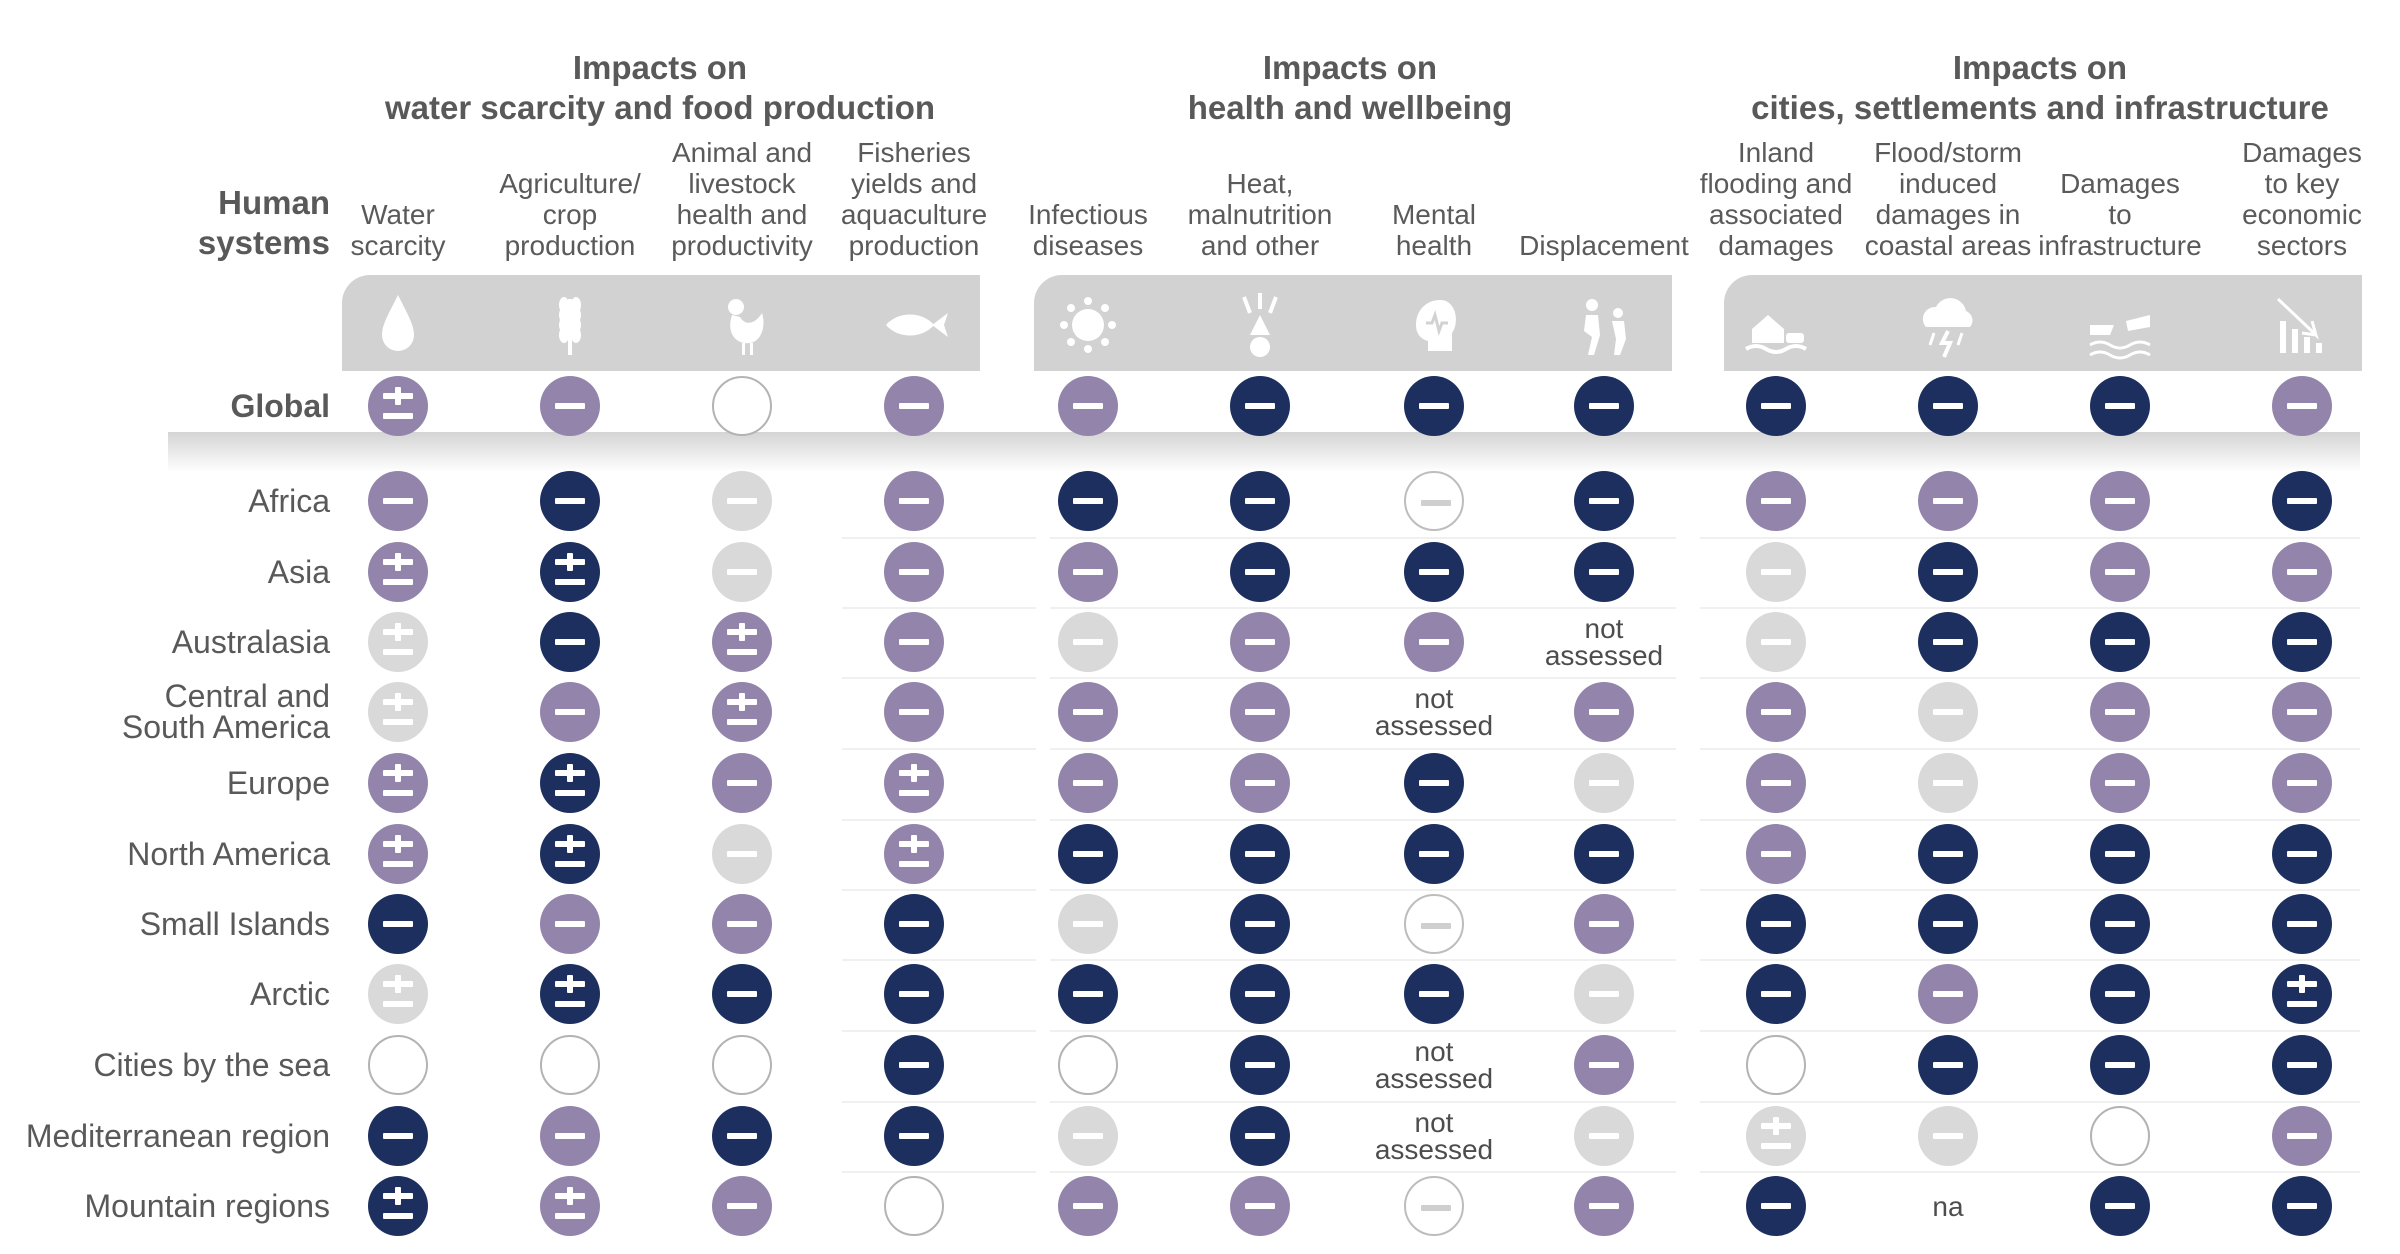  I want to click on column-header-1: Agriculture/ crop production, so click(570, 214).